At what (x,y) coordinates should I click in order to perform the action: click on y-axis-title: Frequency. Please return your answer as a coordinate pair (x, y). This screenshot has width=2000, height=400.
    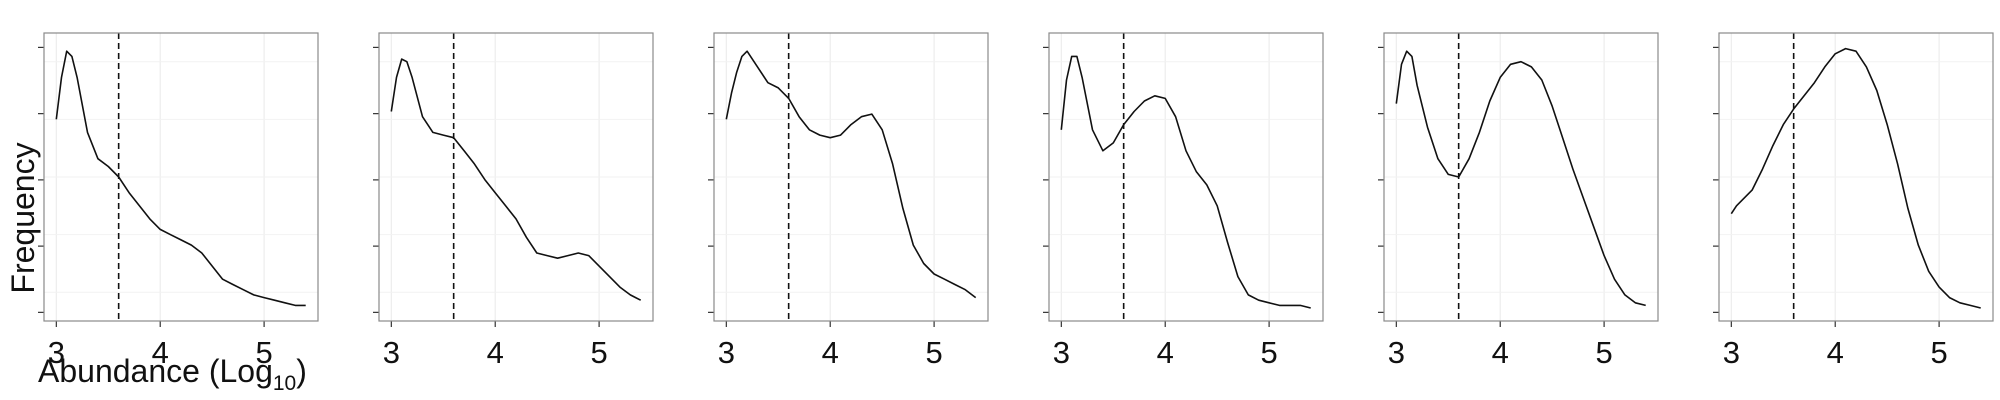
    Looking at the image, I should click on (23, 217).